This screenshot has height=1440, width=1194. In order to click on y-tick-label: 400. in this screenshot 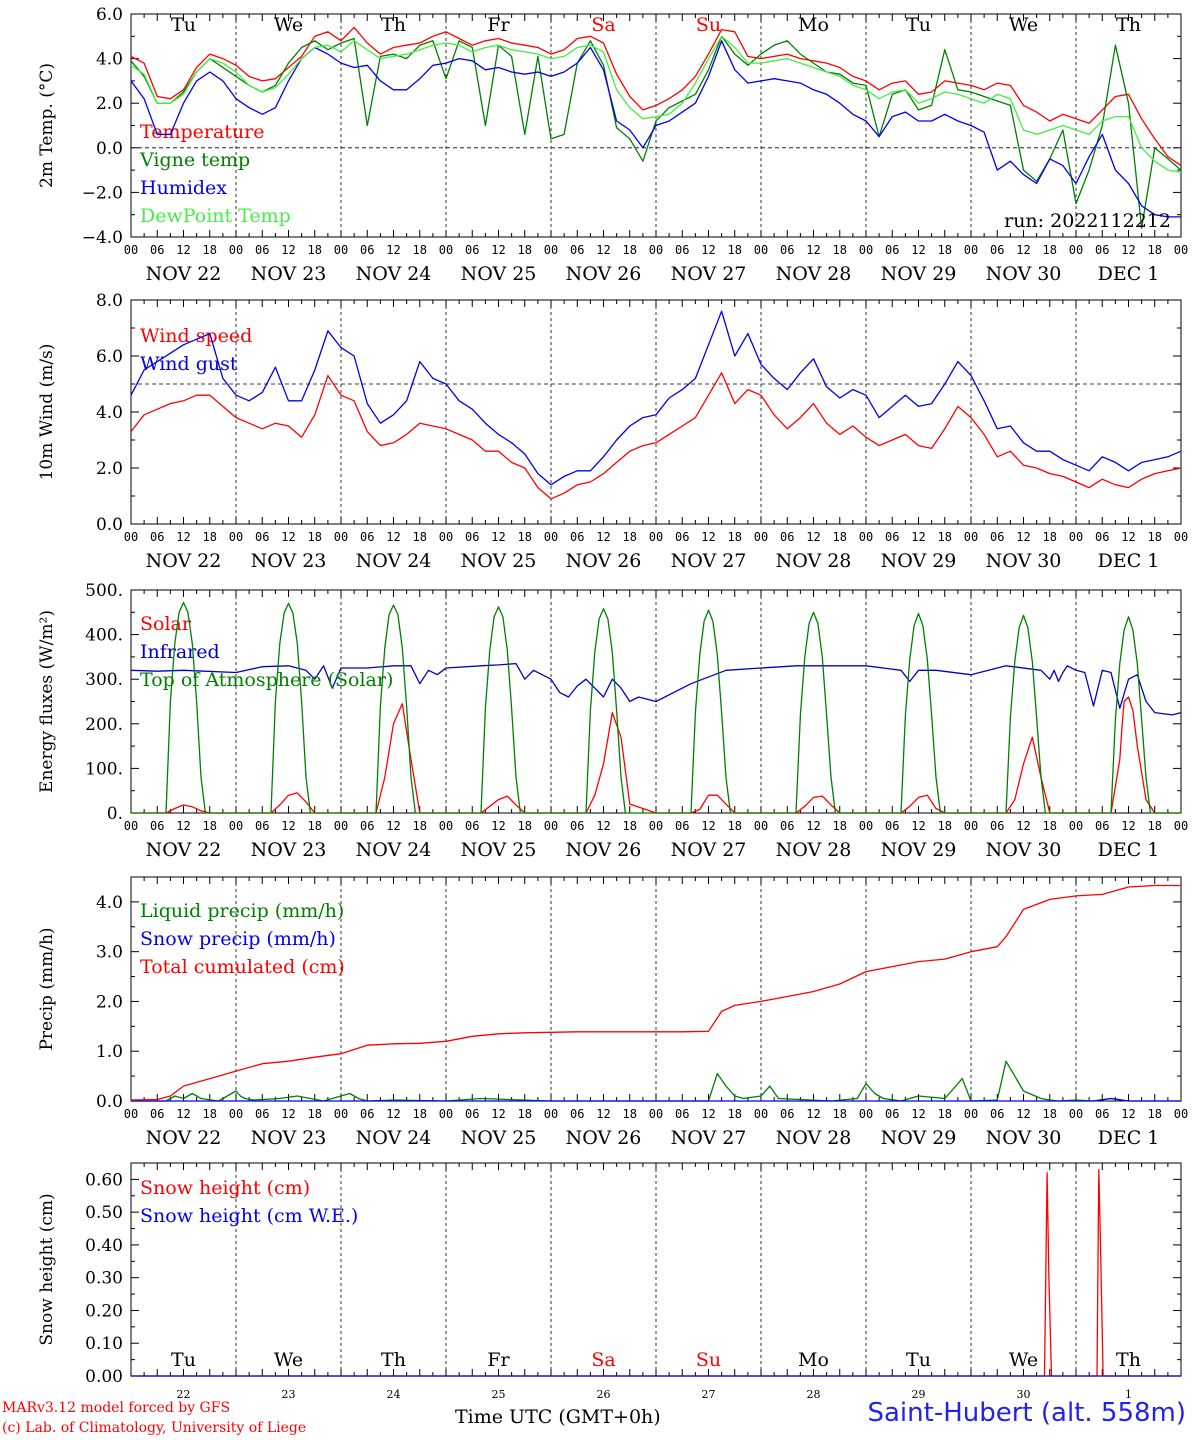, I will do `click(104, 636)`.